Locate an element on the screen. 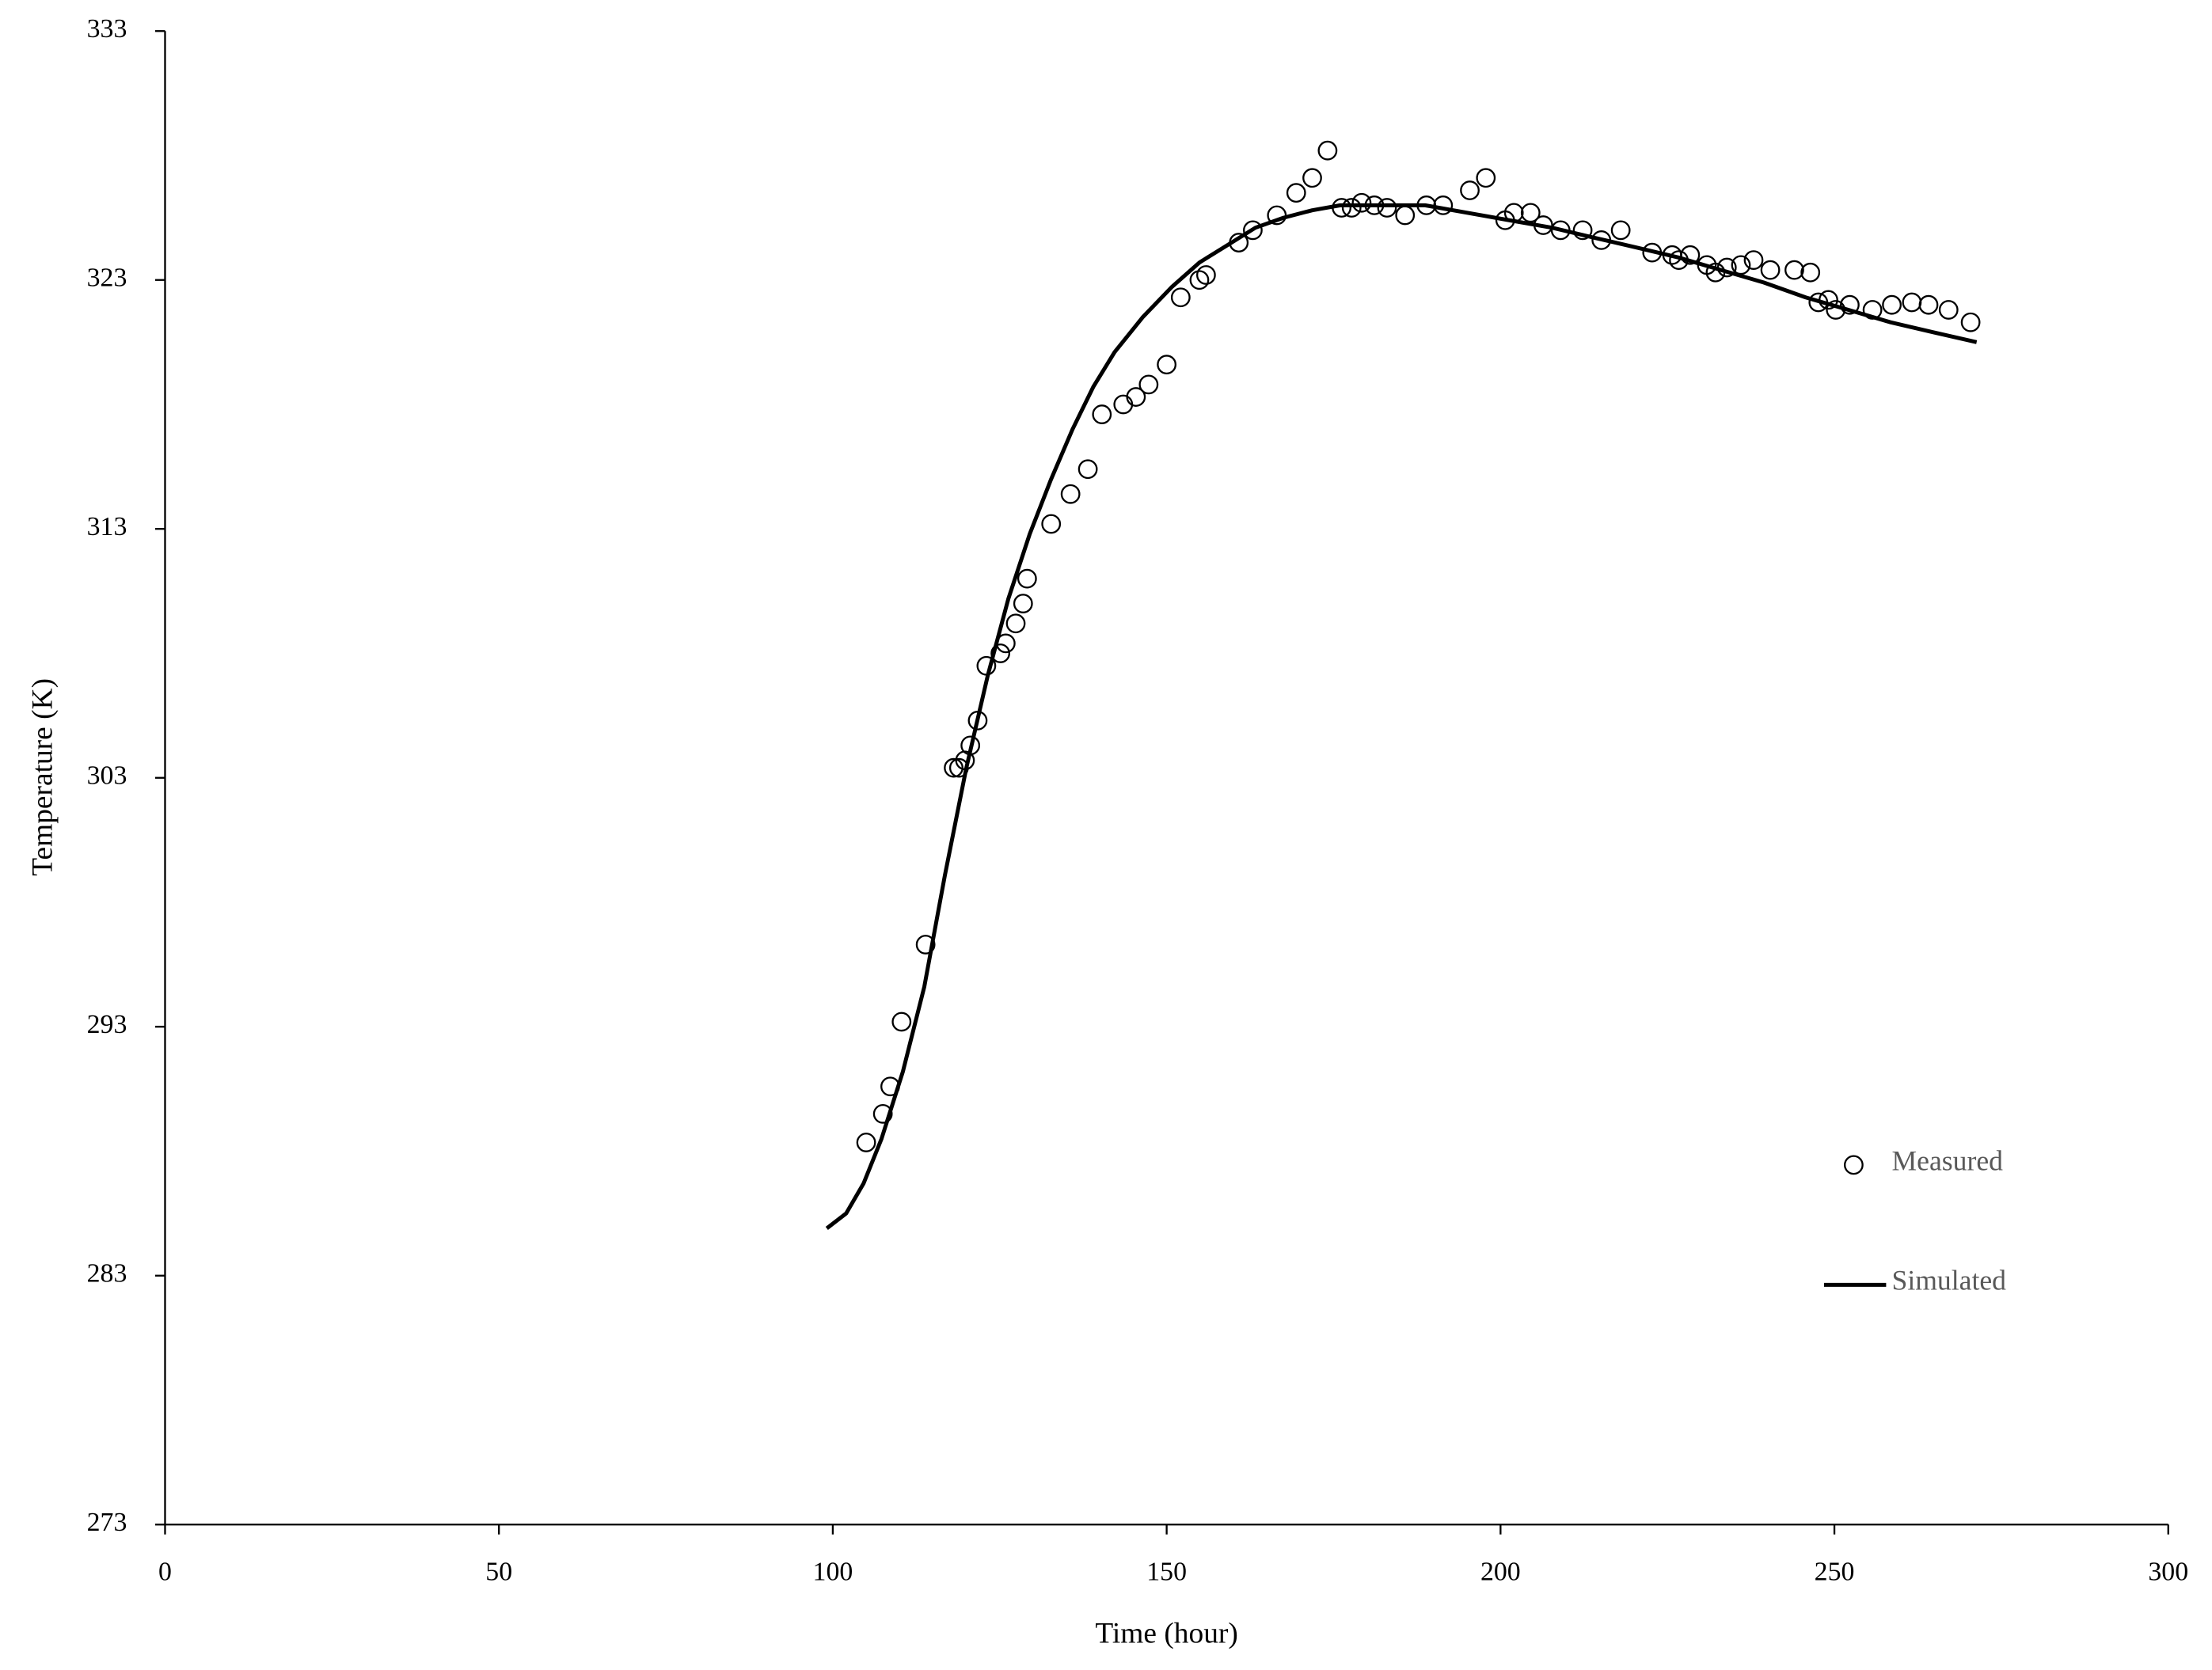 This screenshot has width=2212, height=1670. y-tick-label: 313 is located at coordinates (107, 526).